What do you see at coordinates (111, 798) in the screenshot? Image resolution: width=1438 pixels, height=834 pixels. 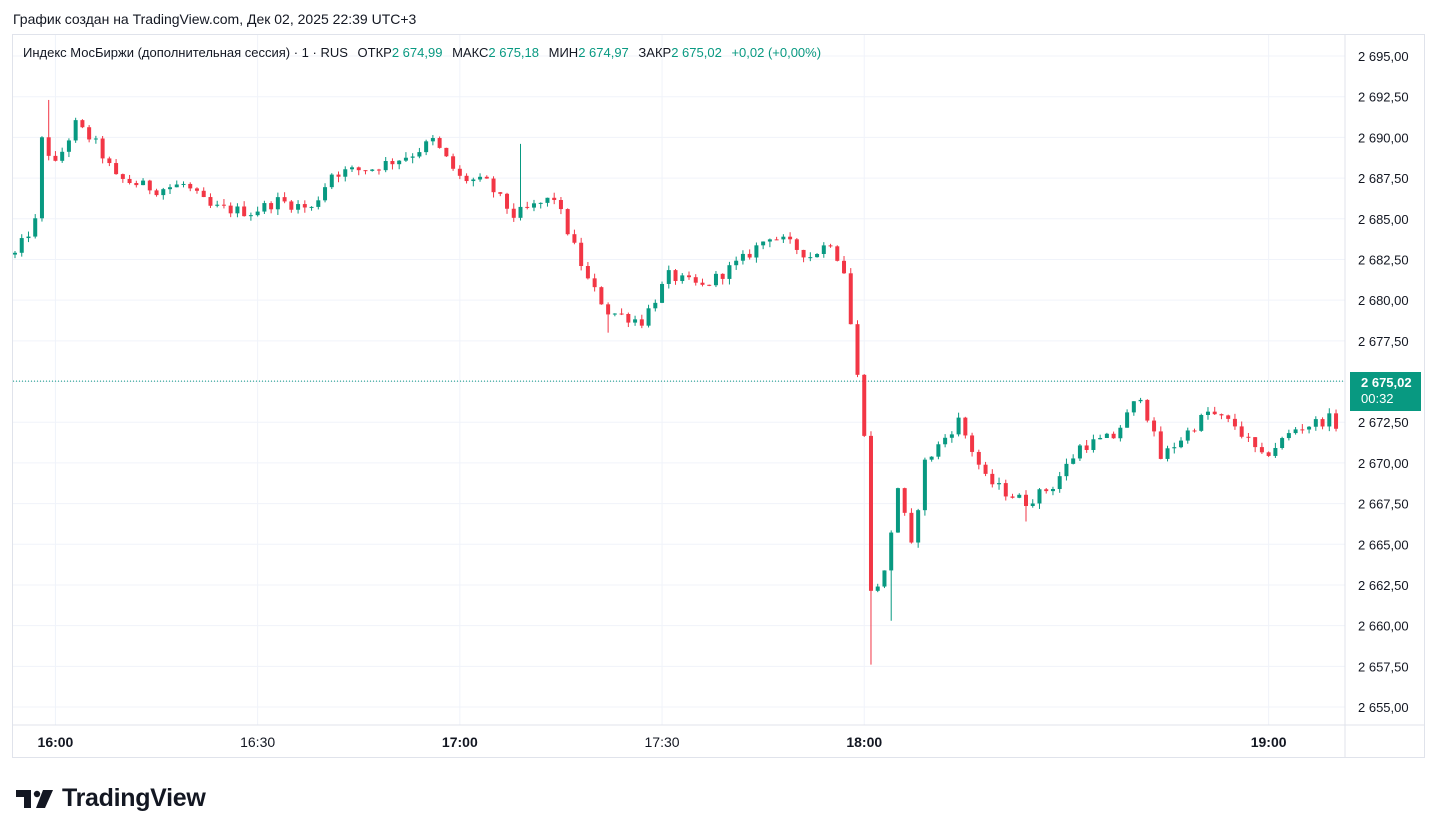 I see `tradingview-logo: TradingView` at bounding box center [111, 798].